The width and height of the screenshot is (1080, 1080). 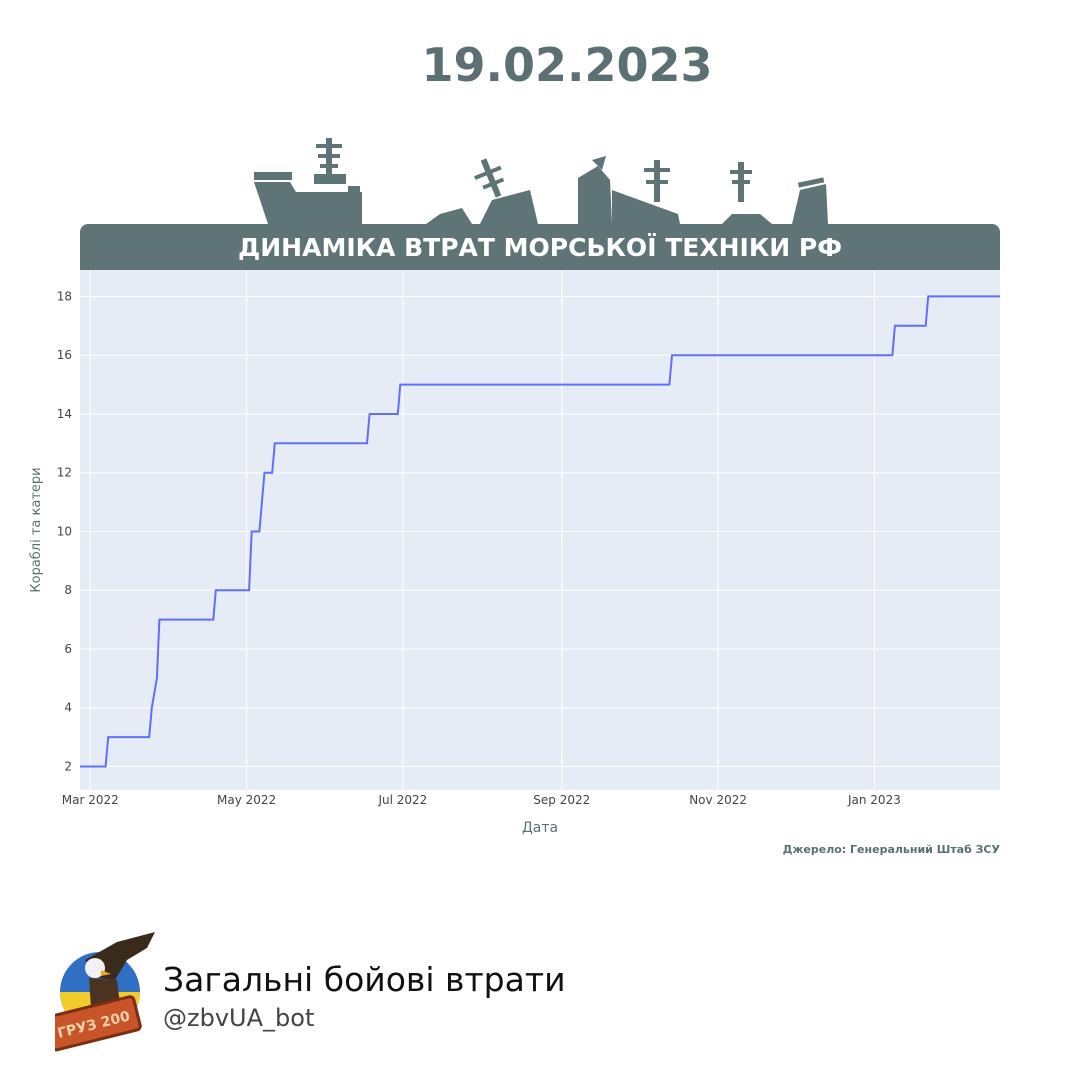 I want to click on y-tick-labels: 2 4 6 8 10 12 14 16 18, so click(x=64, y=531).